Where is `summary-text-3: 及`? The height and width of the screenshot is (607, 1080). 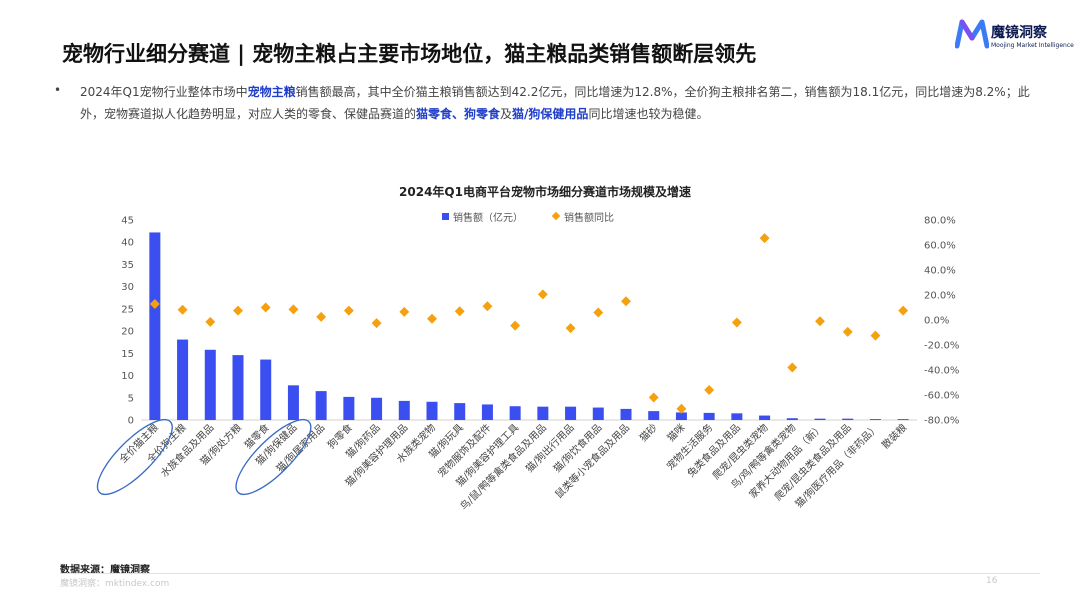
summary-text-3: 及 is located at coordinates (506, 114).